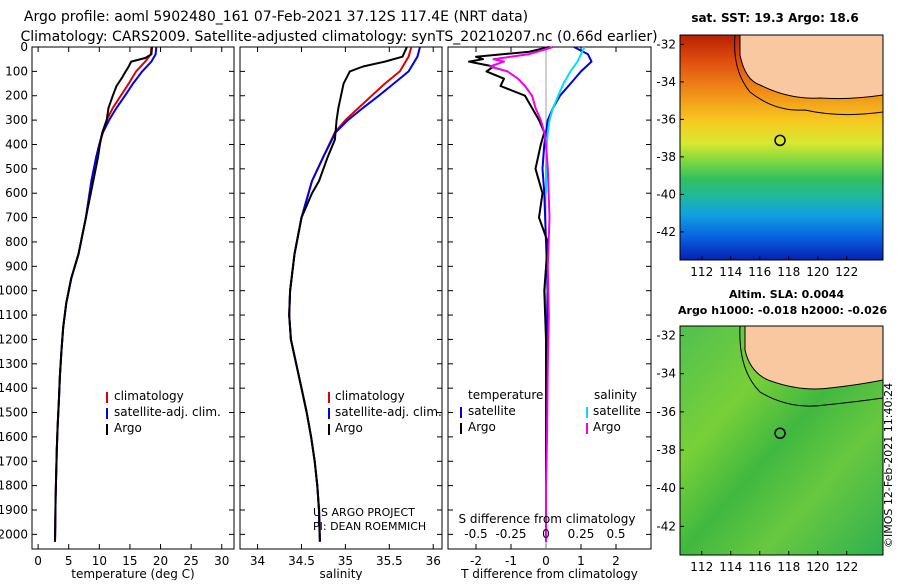  Describe the element at coordinates (349, 428) in the screenshot. I see `legend-label-argo: Argo` at that location.